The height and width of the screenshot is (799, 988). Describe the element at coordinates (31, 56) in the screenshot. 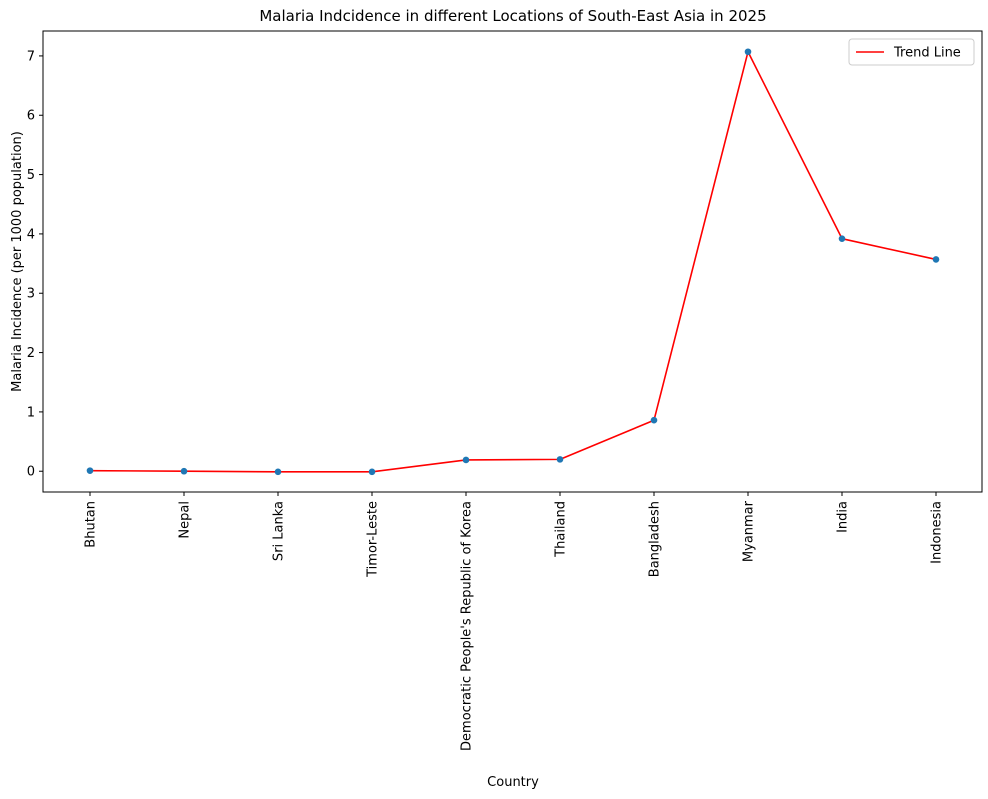

I see `y-tick-label: 7` at that location.